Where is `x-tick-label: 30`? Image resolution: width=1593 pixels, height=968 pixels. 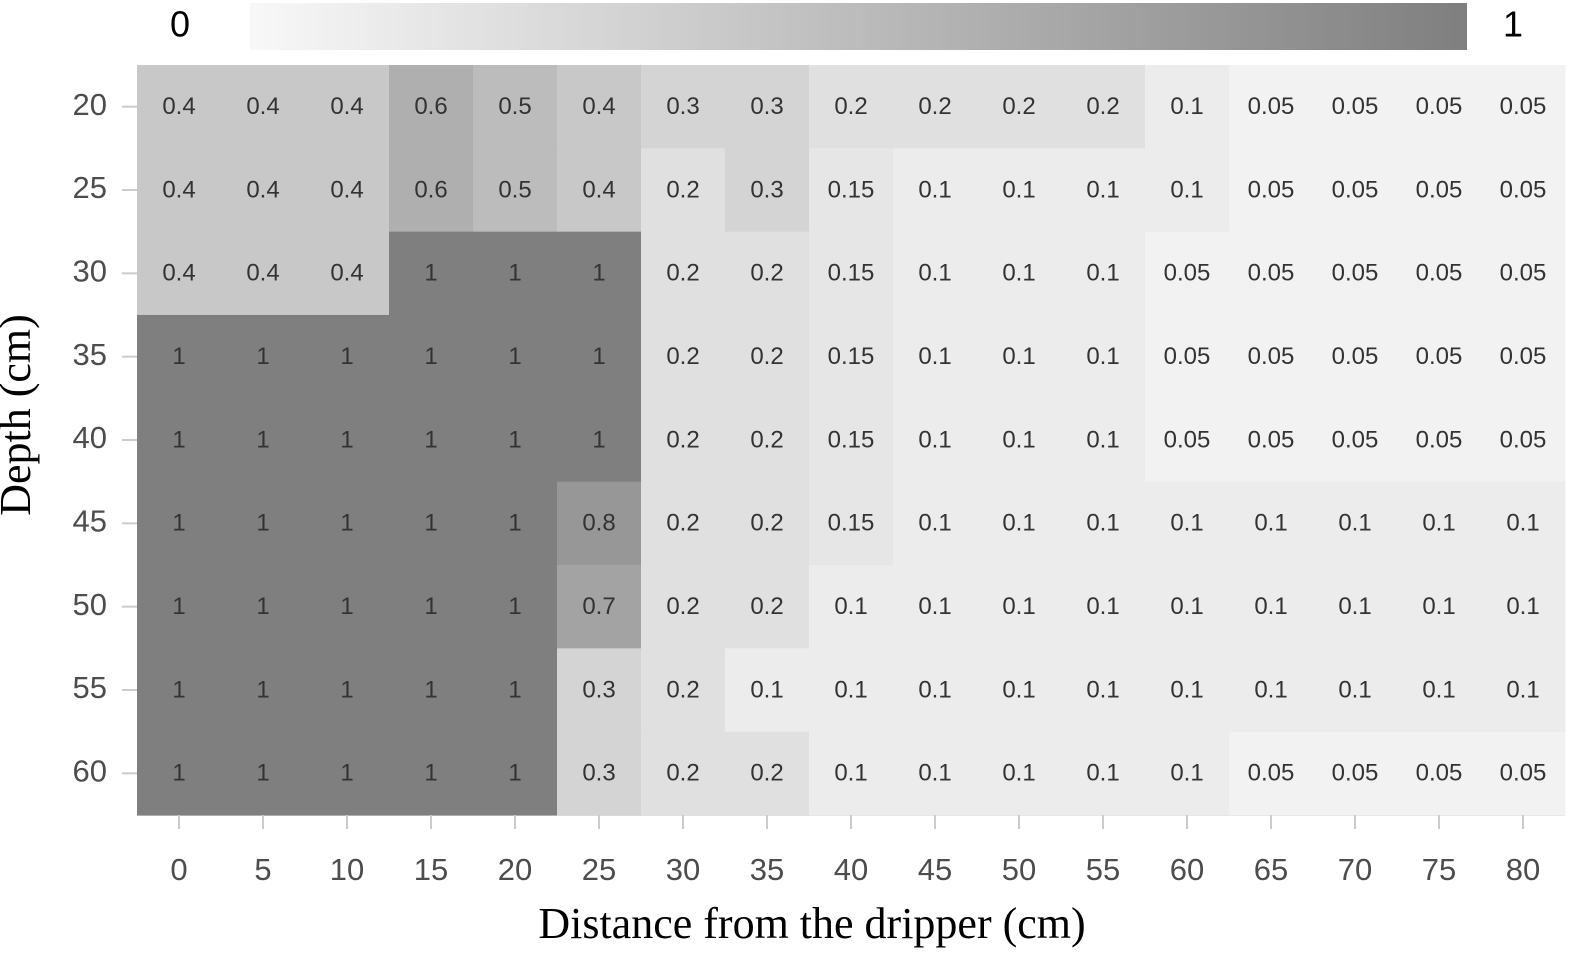
x-tick-label: 30 is located at coordinates (683, 869).